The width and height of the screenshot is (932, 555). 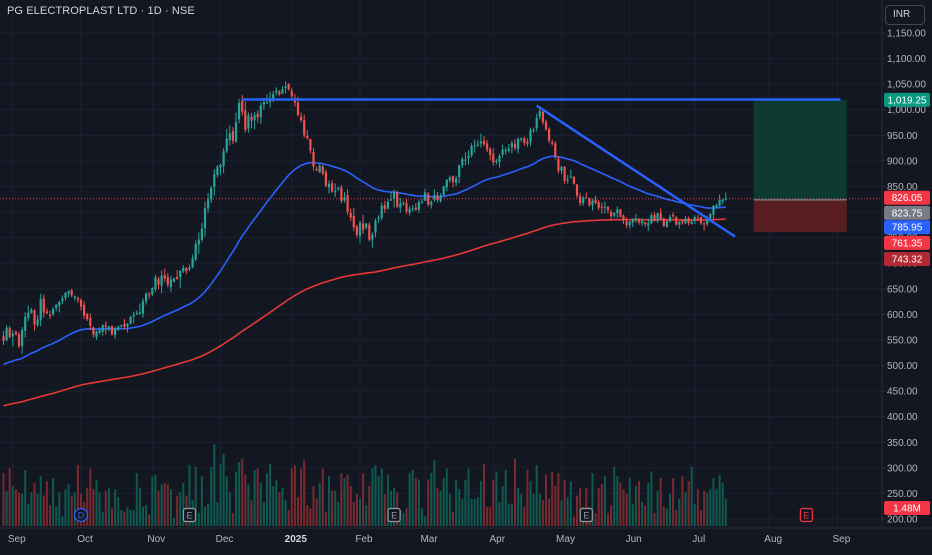 What do you see at coordinates (842, 539) in the screenshot?
I see `time-tick-label: Sep` at bounding box center [842, 539].